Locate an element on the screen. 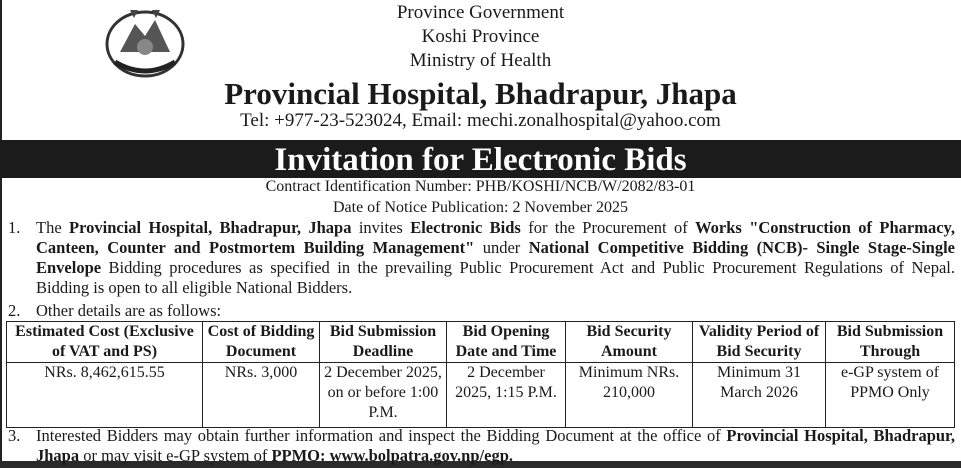 The image size is (961, 468). notice-title: Invitation for Electronic Bids is located at coordinates (480, 159).